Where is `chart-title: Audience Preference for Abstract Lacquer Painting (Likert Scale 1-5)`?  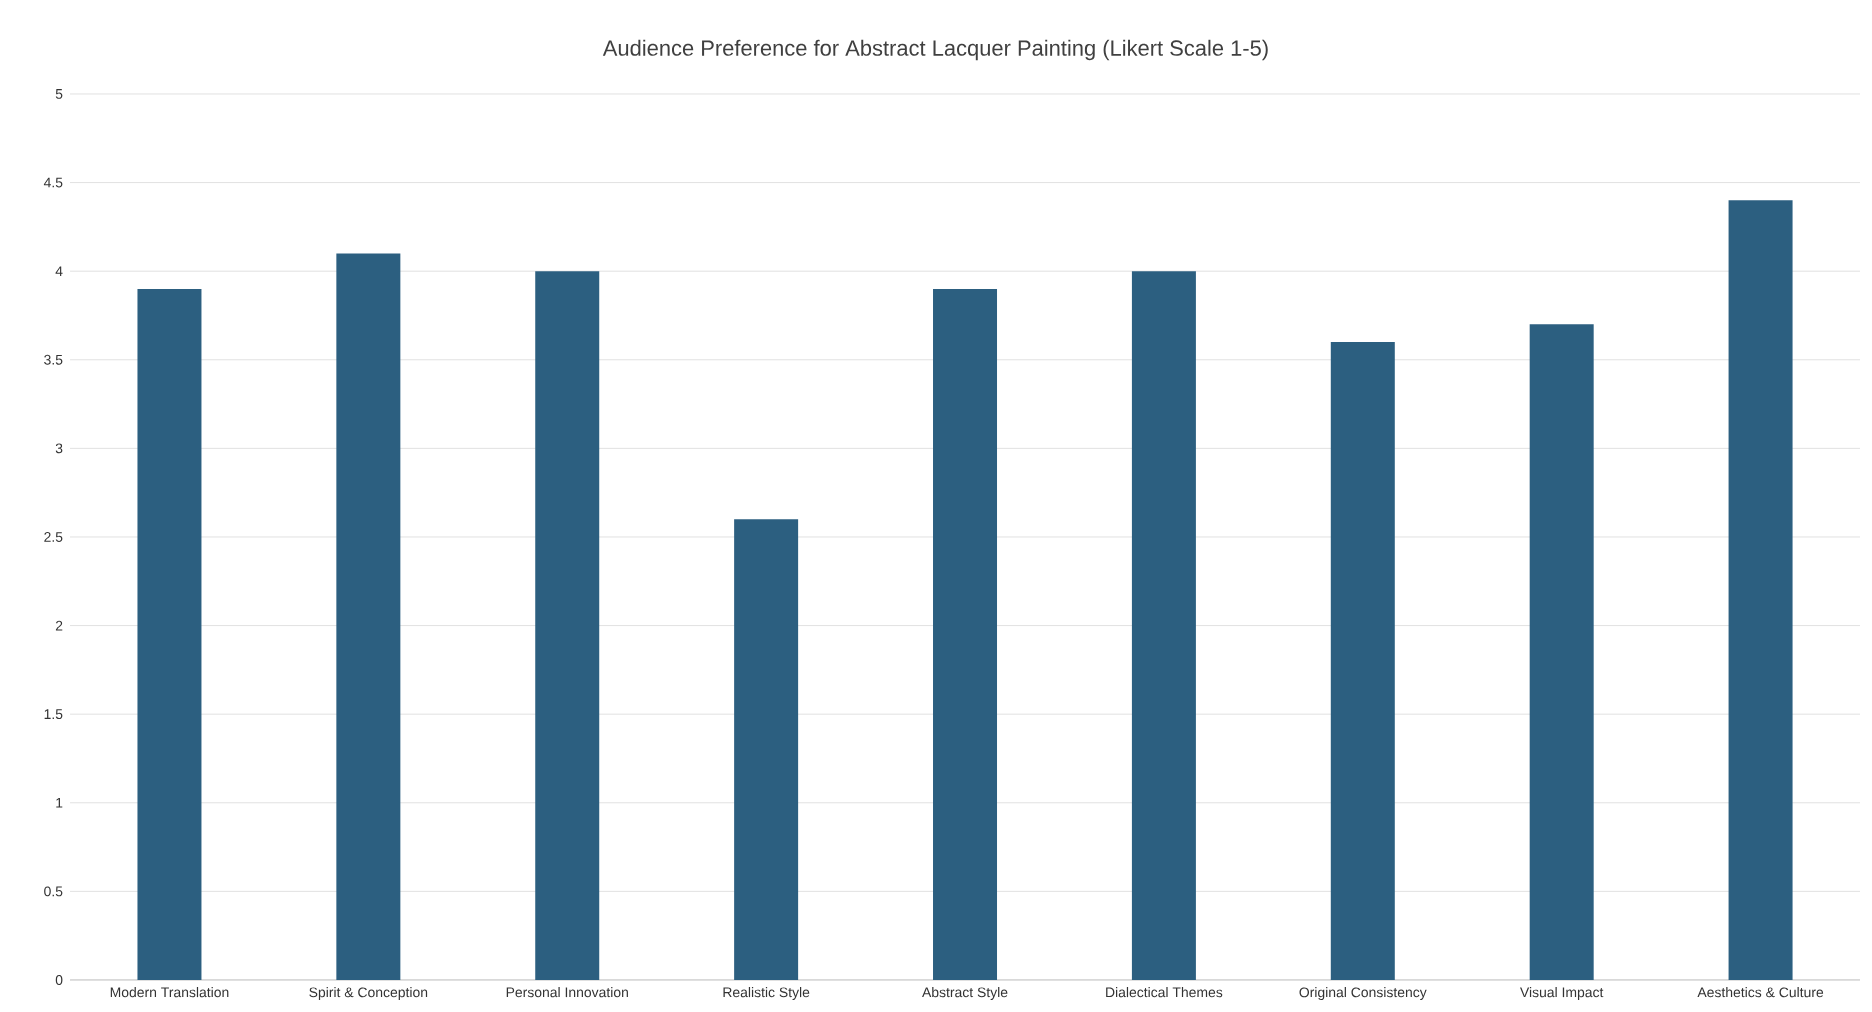 chart-title: Audience Preference for Abstract Lacquer Painting (Likert Scale 1-5) is located at coordinates (935, 50).